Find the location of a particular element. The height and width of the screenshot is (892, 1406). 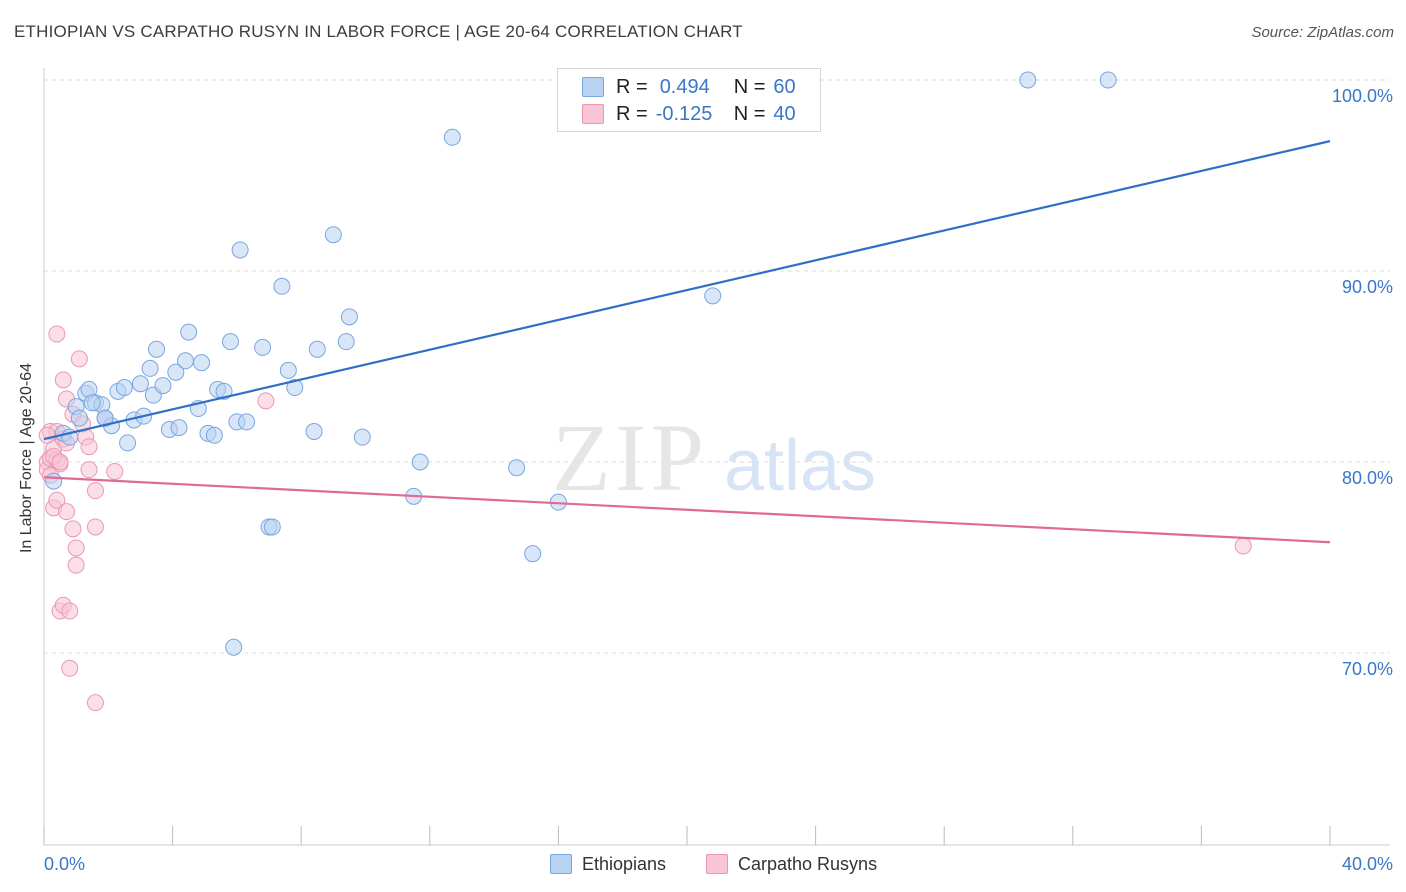

legend-row-carpatho-rusyns: R = -0.125 N = 40 is located at coordinates (689, 114).